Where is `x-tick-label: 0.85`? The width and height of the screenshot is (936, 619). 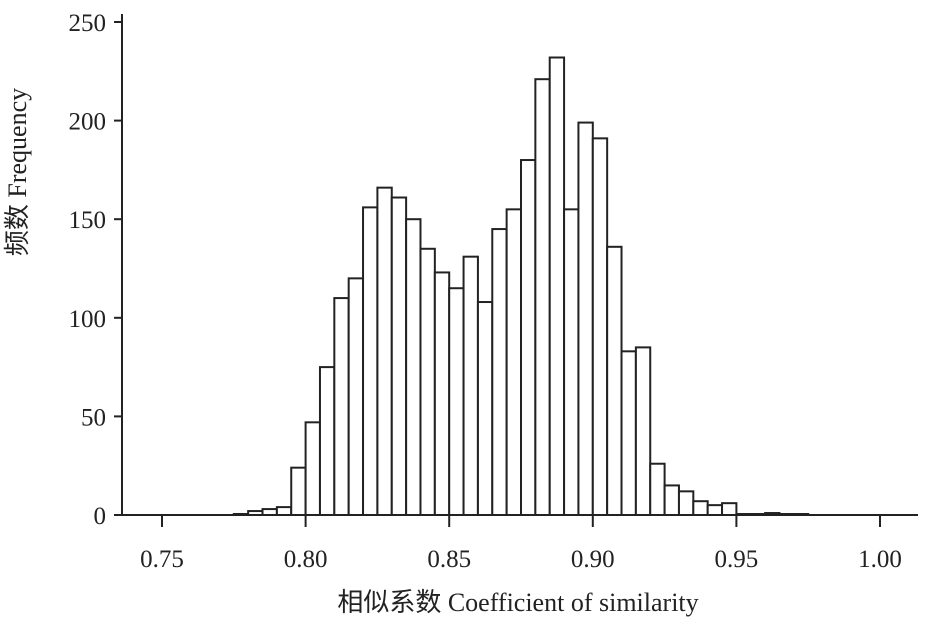
x-tick-label: 0.85 is located at coordinates (449, 559).